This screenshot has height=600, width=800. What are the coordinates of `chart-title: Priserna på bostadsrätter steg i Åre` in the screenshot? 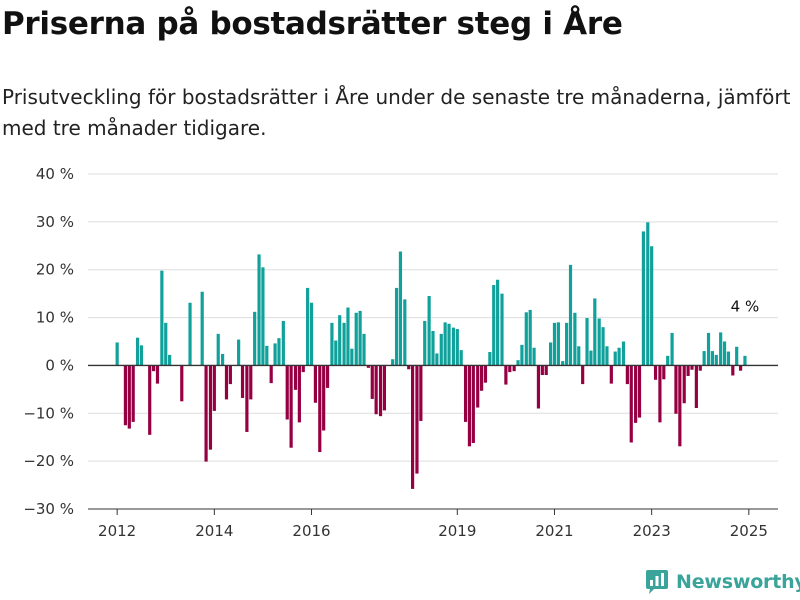 It's located at (312, 24).